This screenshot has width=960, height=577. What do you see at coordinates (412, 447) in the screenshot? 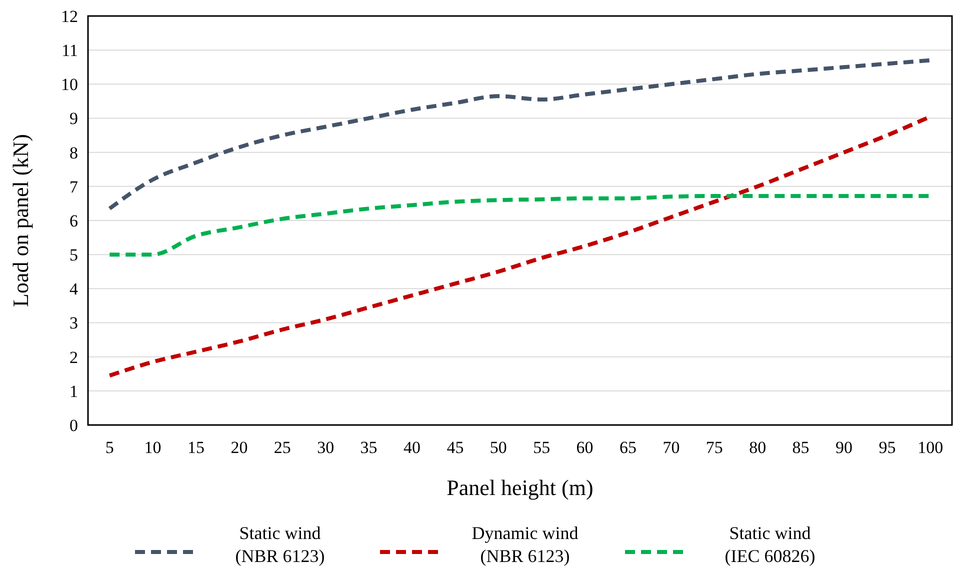
I see `x-tick-label: 40` at bounding box center [412, 447].